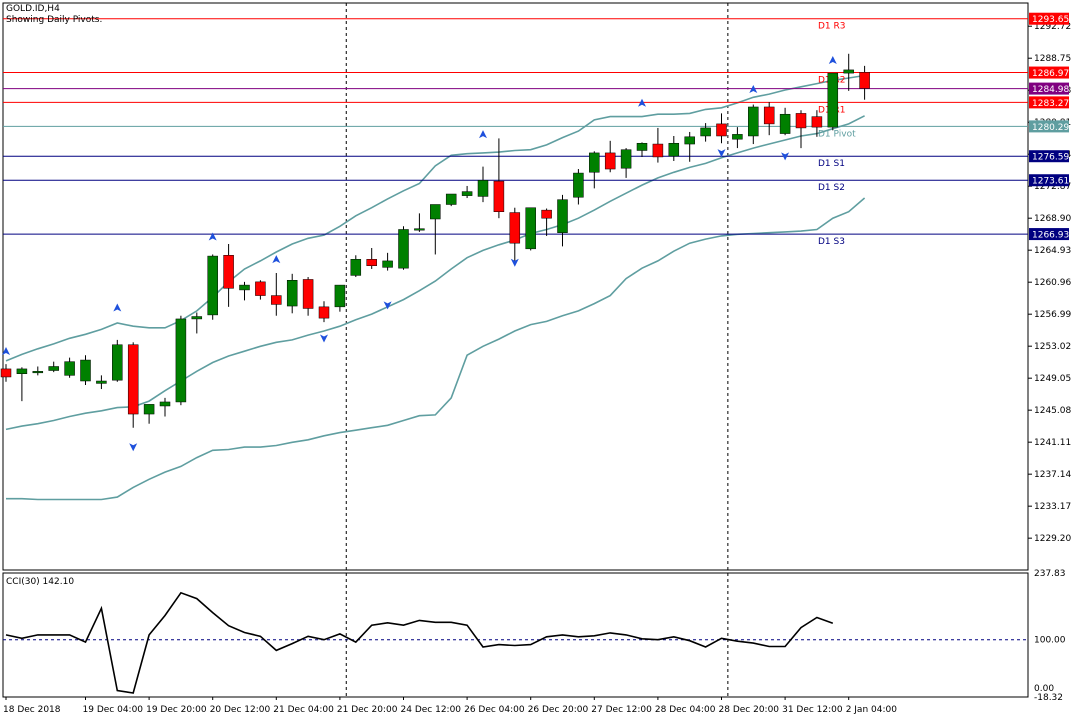  Describe the element at coordinates (1048, 698) in the screenshot. I see `cci-y-tick-label: -18.32` at that location.